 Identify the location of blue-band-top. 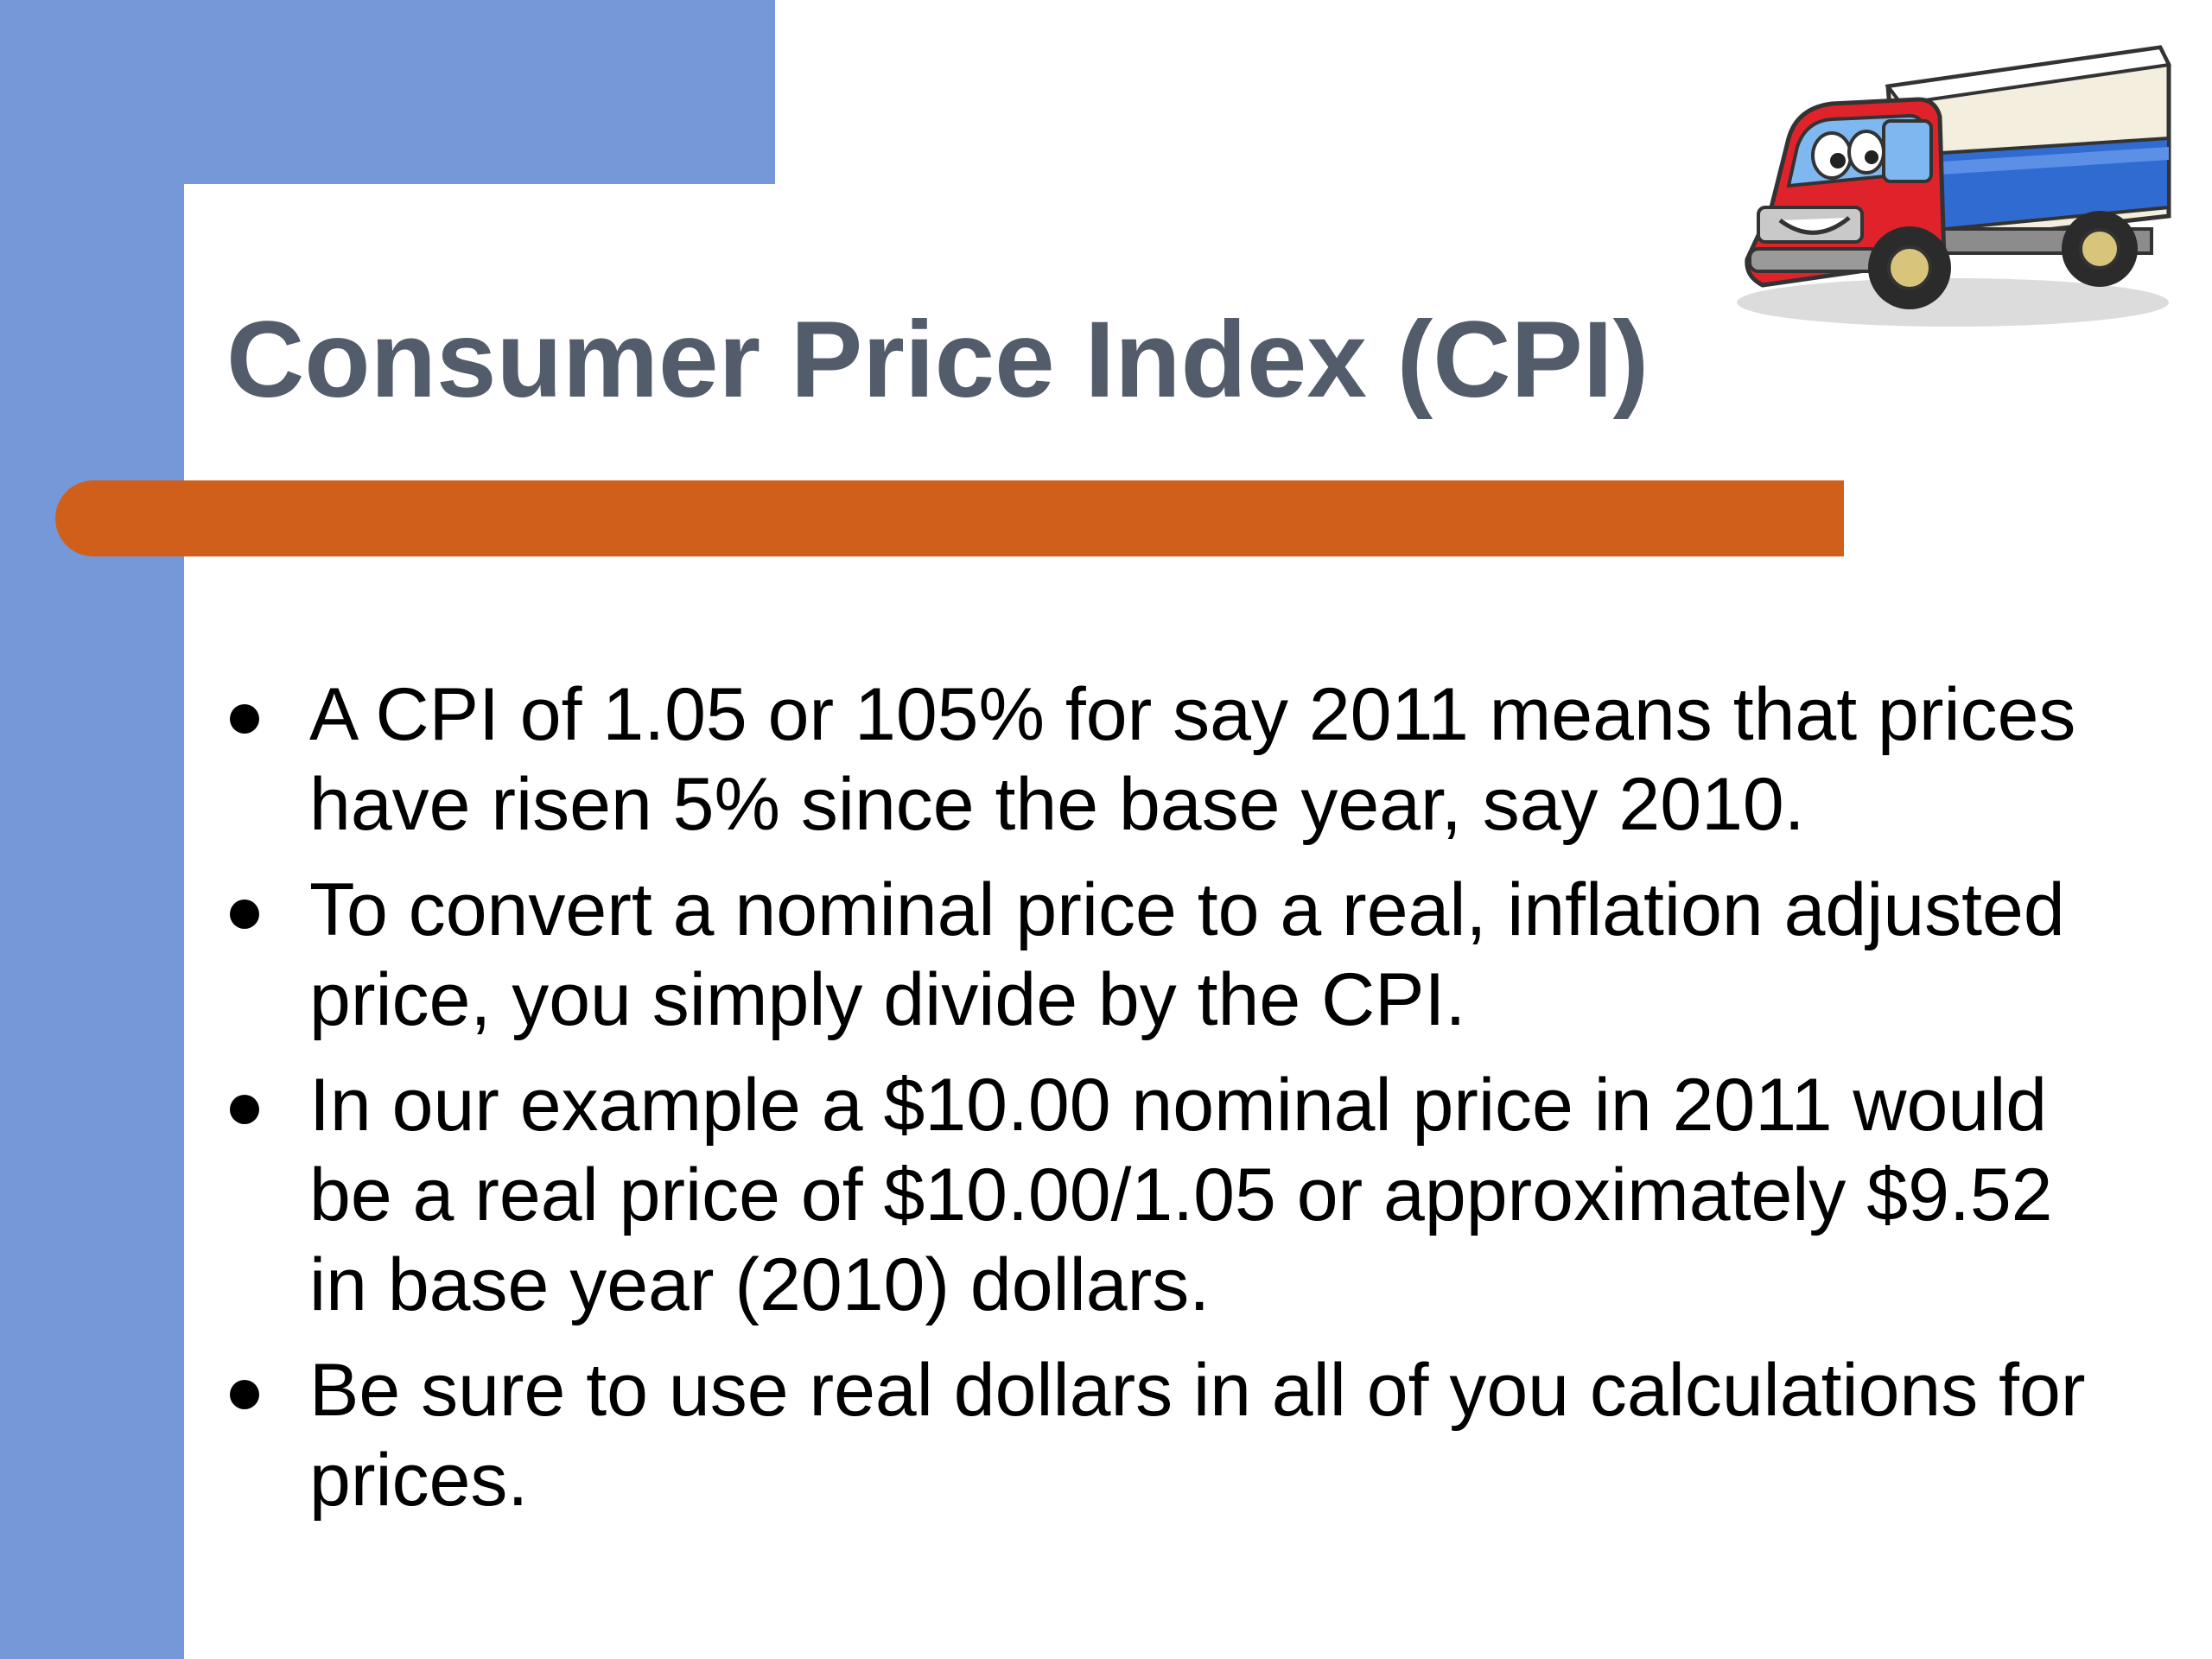
(387, 92).